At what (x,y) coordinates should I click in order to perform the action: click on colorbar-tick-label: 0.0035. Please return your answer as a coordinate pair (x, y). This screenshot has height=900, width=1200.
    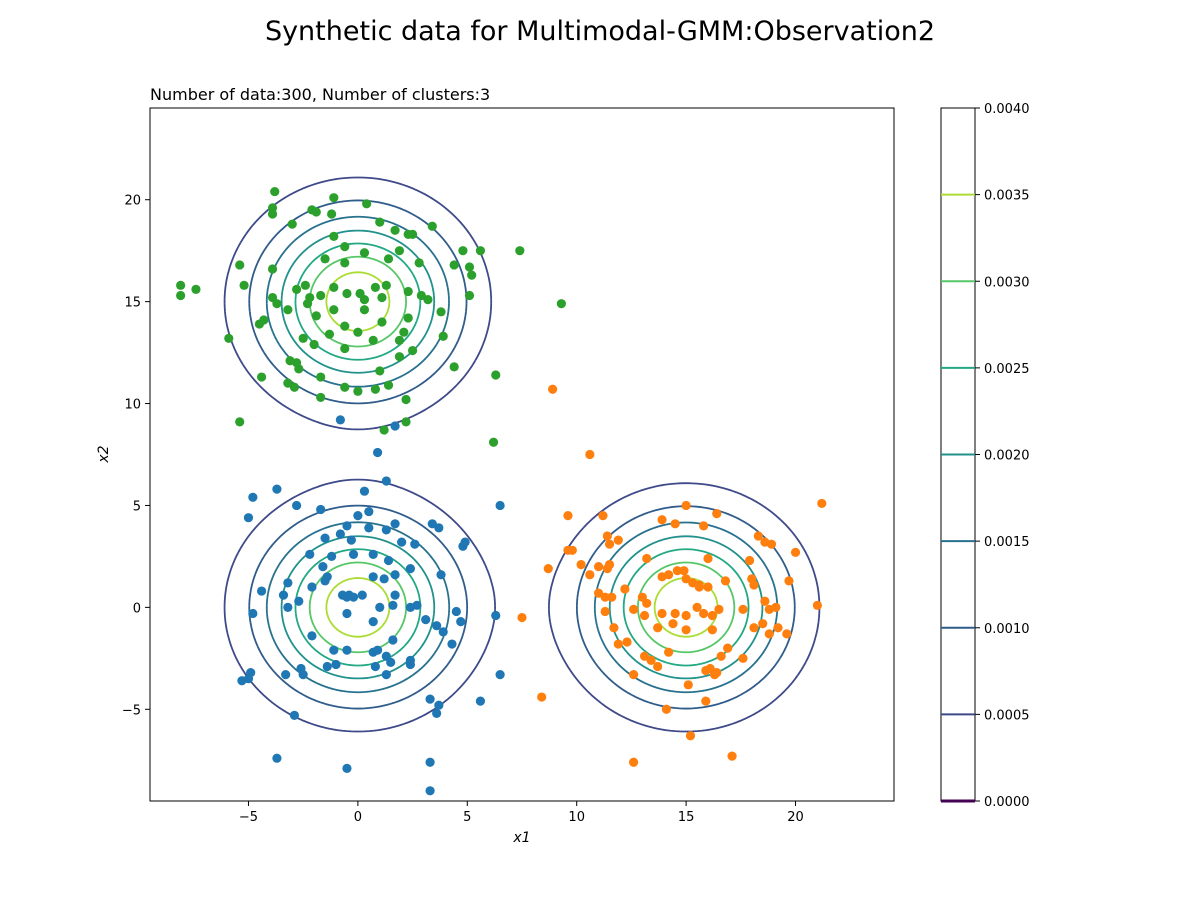
    Looking at the image, I should click on (1007, 196).